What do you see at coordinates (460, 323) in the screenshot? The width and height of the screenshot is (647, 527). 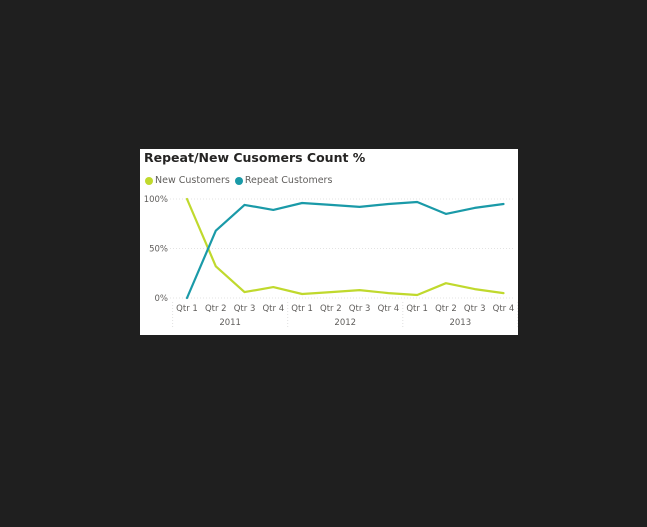 I see `year-label-2013: 2013` at bounding box center [460, 323].